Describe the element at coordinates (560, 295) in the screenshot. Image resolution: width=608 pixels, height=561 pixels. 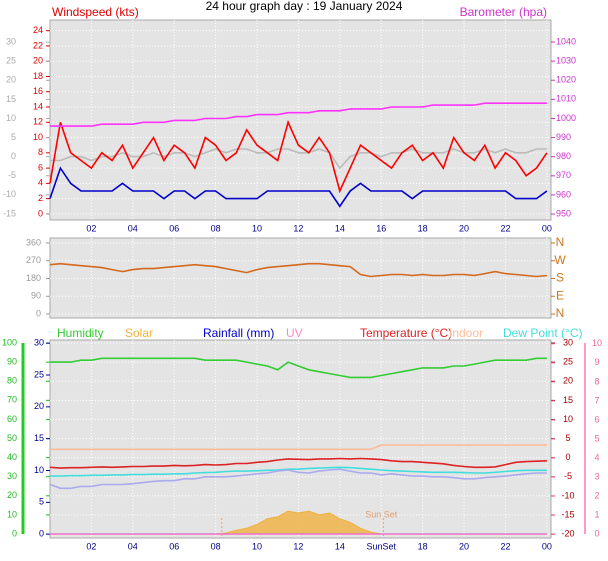
I see `y-tick-label: E` at that location.